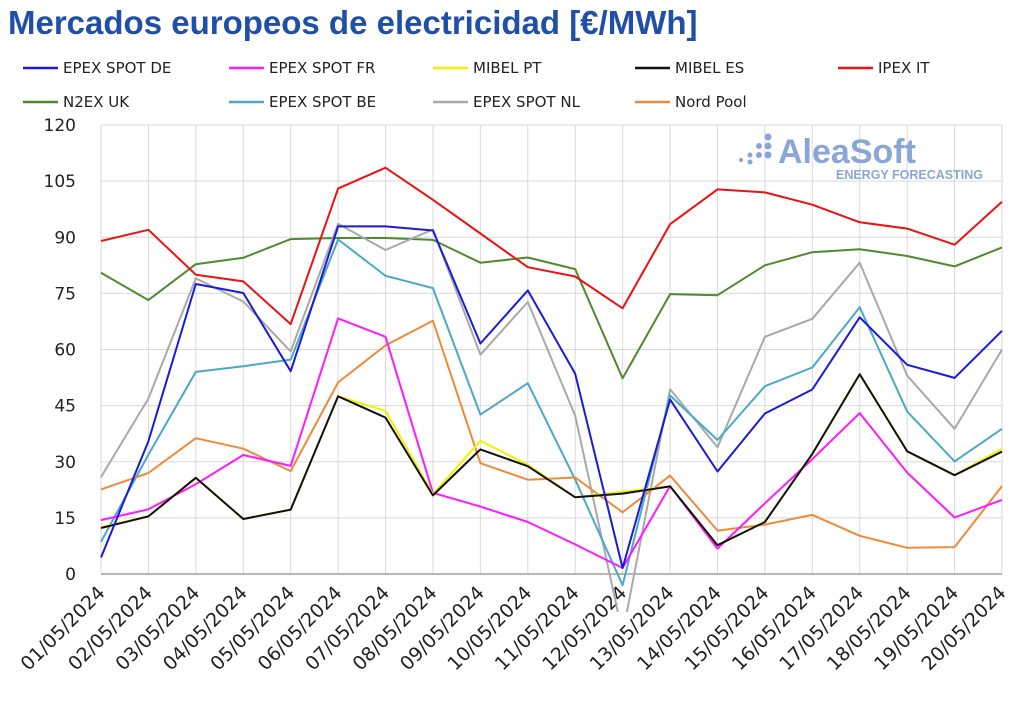 The width and height of the screenshot is (1024, 713). Describe the element at coordinates (709, 68) in the screenshot. I see `legend-label-mibel-es: MIBEL ES` at that location.